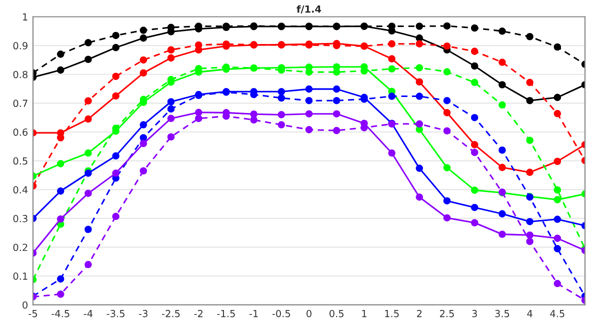 Image resolution: width=600 pixels, height=335 pixels. Describe the element at coordinates (20, 104) in the screenshot. I see `y-tick-label: 0.7` at that location.